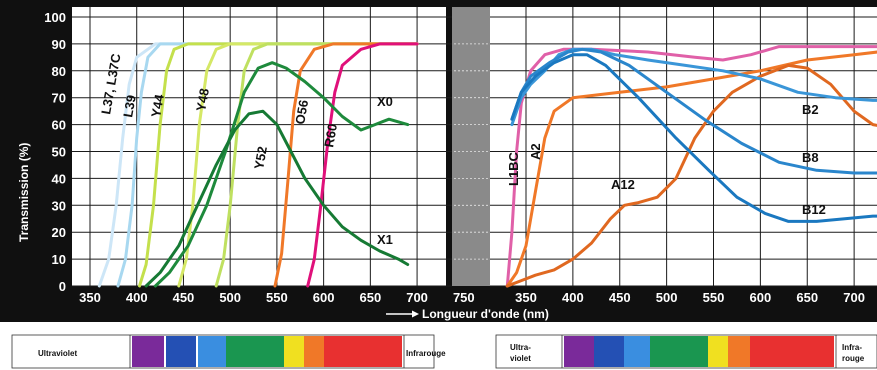 The height and width of the screenshot is (370, 877). What do you see at coordinates (260, 157) in the screenshot?
I see `label-y52: Y52` at bounding box center [260, 157].